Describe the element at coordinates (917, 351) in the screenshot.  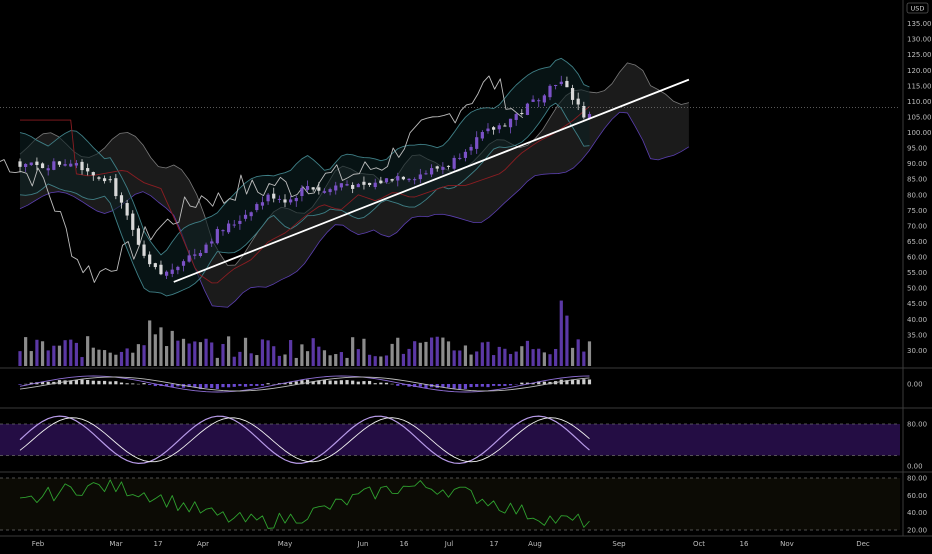
I see `price-tick-label: 30.00` at that location.